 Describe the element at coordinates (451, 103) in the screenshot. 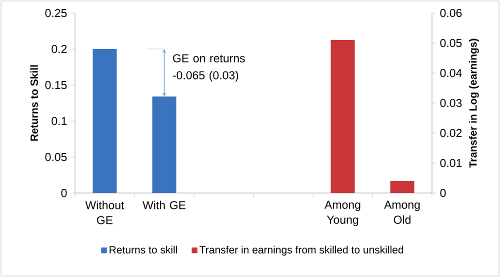

I see `y2-tick-label: 0.03` at that location.